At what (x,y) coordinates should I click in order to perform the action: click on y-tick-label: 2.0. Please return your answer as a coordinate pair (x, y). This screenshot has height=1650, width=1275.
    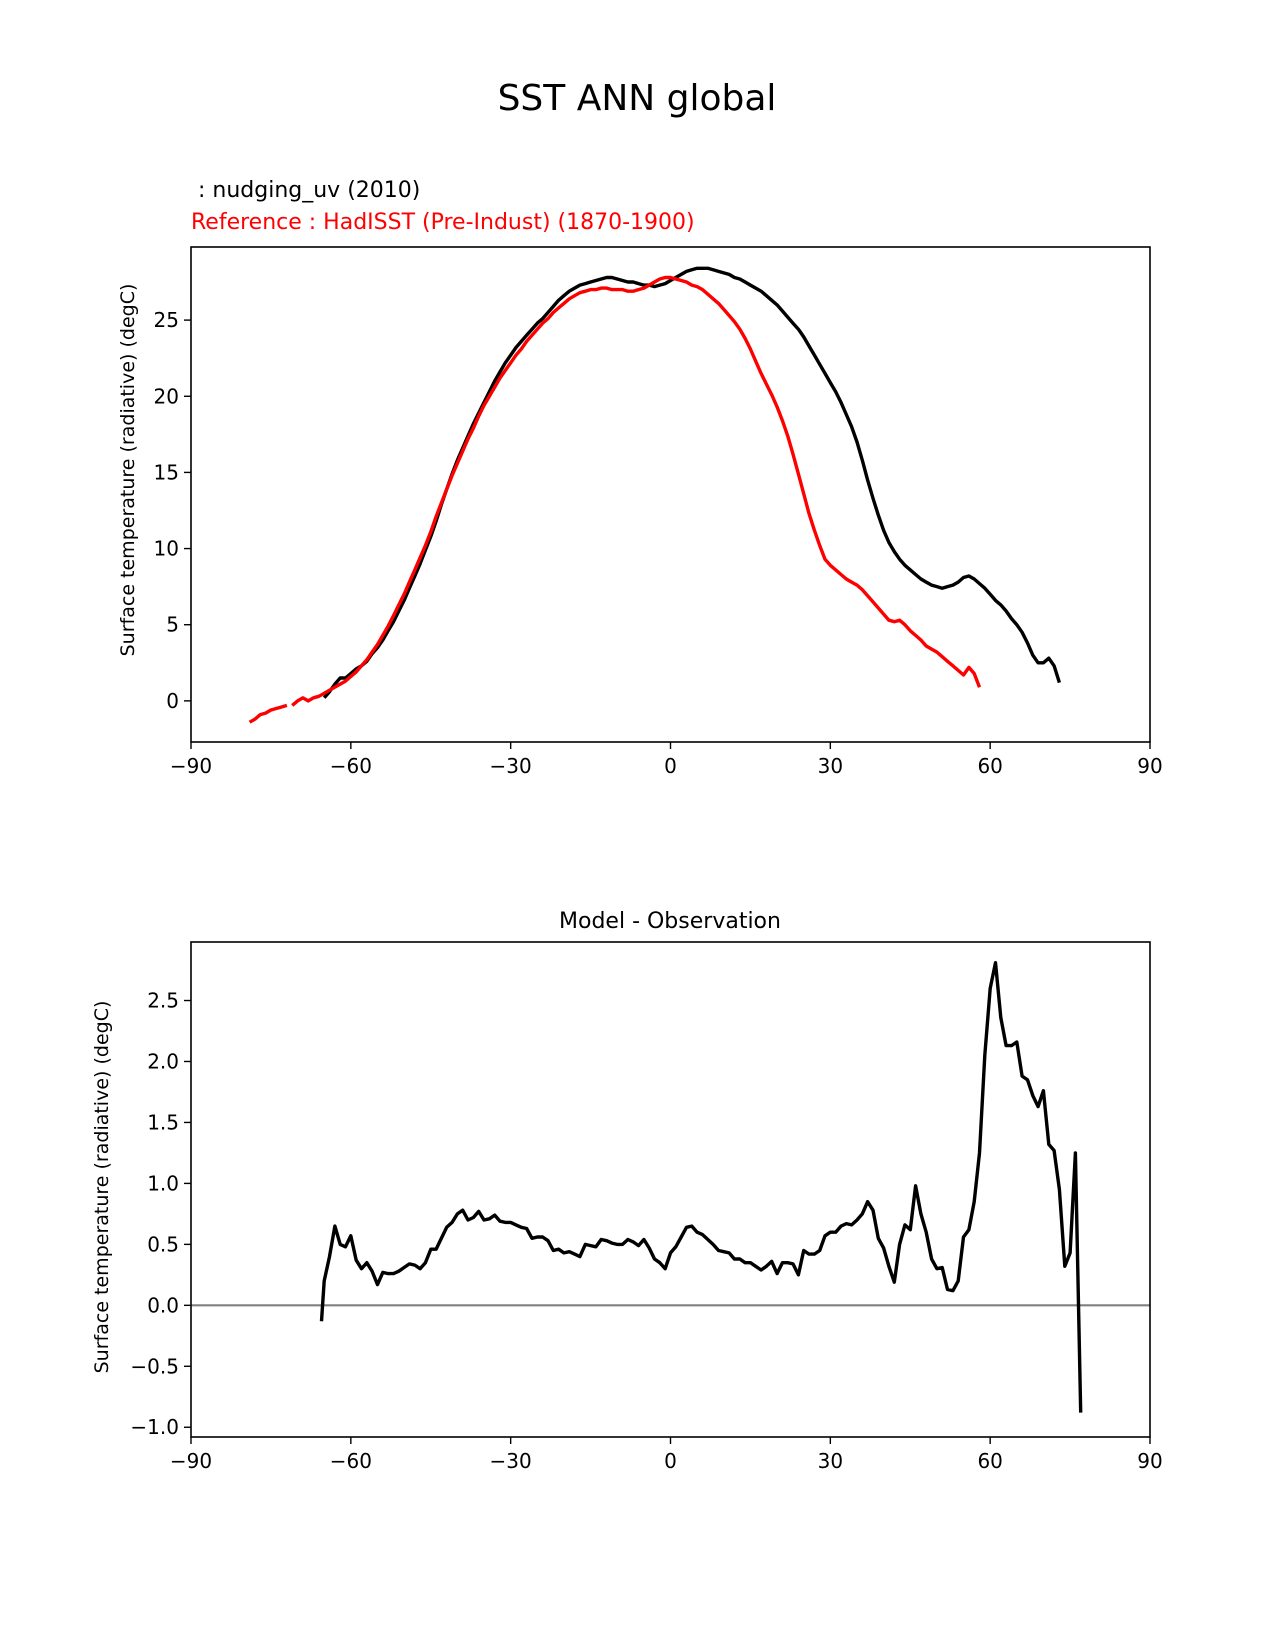
    Looking at the image, I should click on (163, 1061).